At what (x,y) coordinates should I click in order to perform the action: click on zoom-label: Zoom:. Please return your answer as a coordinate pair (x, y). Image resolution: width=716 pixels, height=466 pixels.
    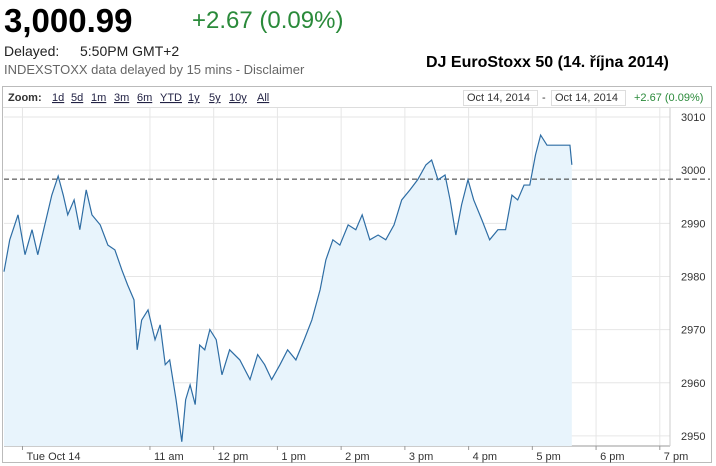
    Looking at the image, I should click on (25, 98).